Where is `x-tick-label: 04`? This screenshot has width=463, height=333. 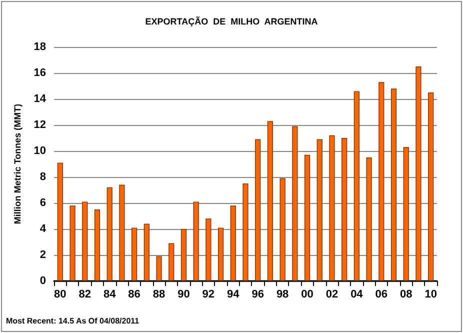
x-tick-label: 04 is located at coordinates (357, 294).